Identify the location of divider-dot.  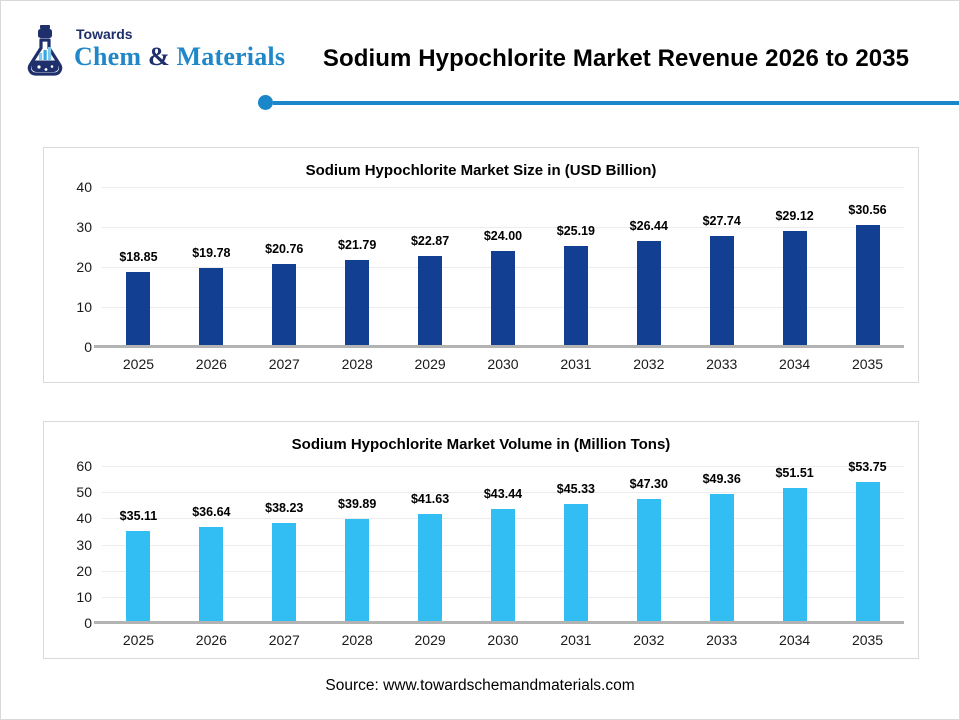
(265, 102).